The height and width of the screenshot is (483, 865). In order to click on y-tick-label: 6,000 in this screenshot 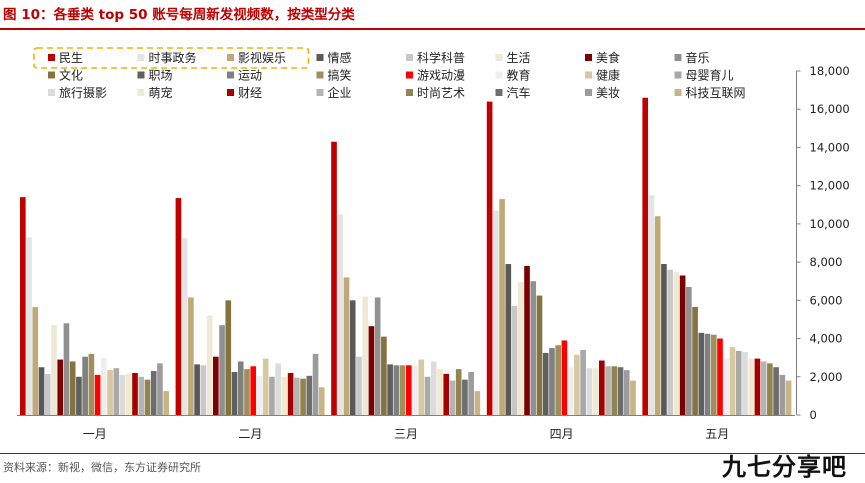, I will do `click(826, 300)`.